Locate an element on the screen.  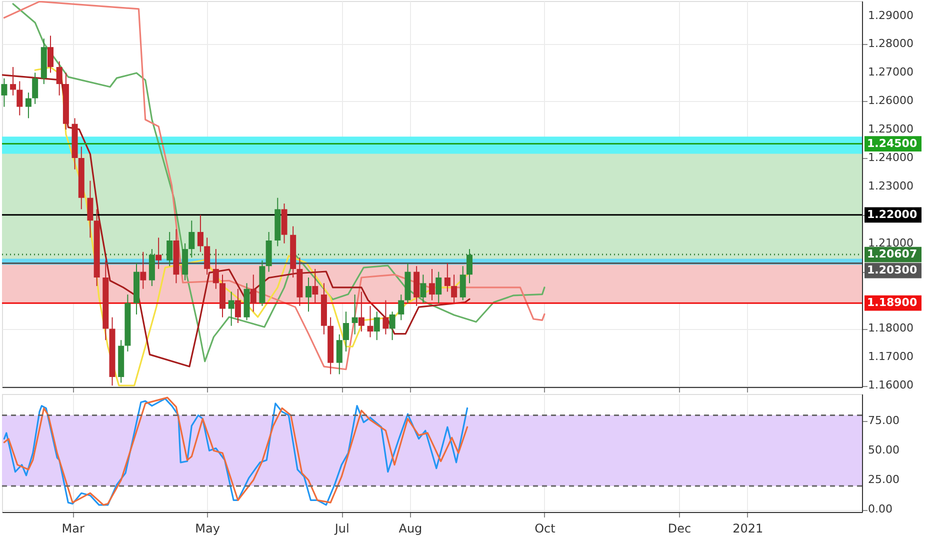
x-tick-label: Jul is located at coordinates (342, 529).